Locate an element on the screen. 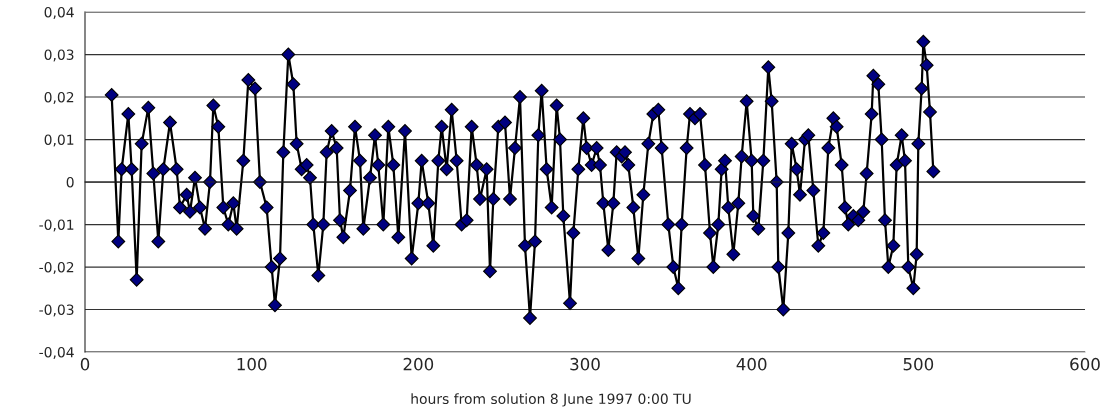  x-axis-title: hours from solution 8 June 1997 0:00 TU is located at coordinates (551, 400).